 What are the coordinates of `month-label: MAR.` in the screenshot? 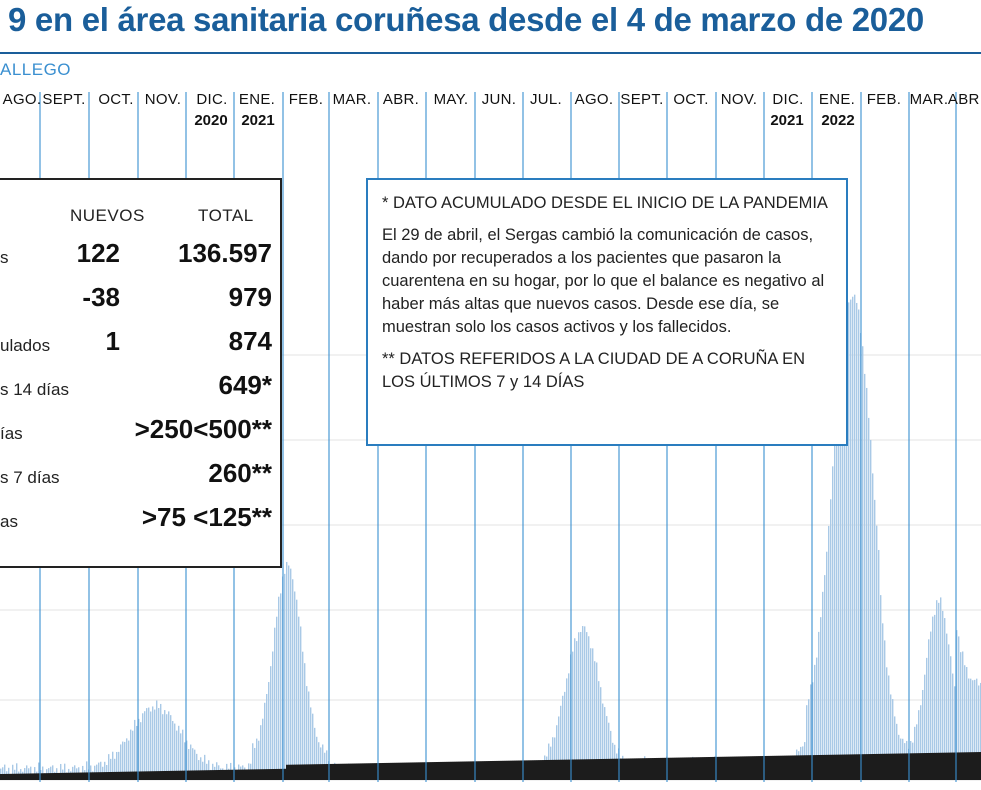 It's located at (929, 99).